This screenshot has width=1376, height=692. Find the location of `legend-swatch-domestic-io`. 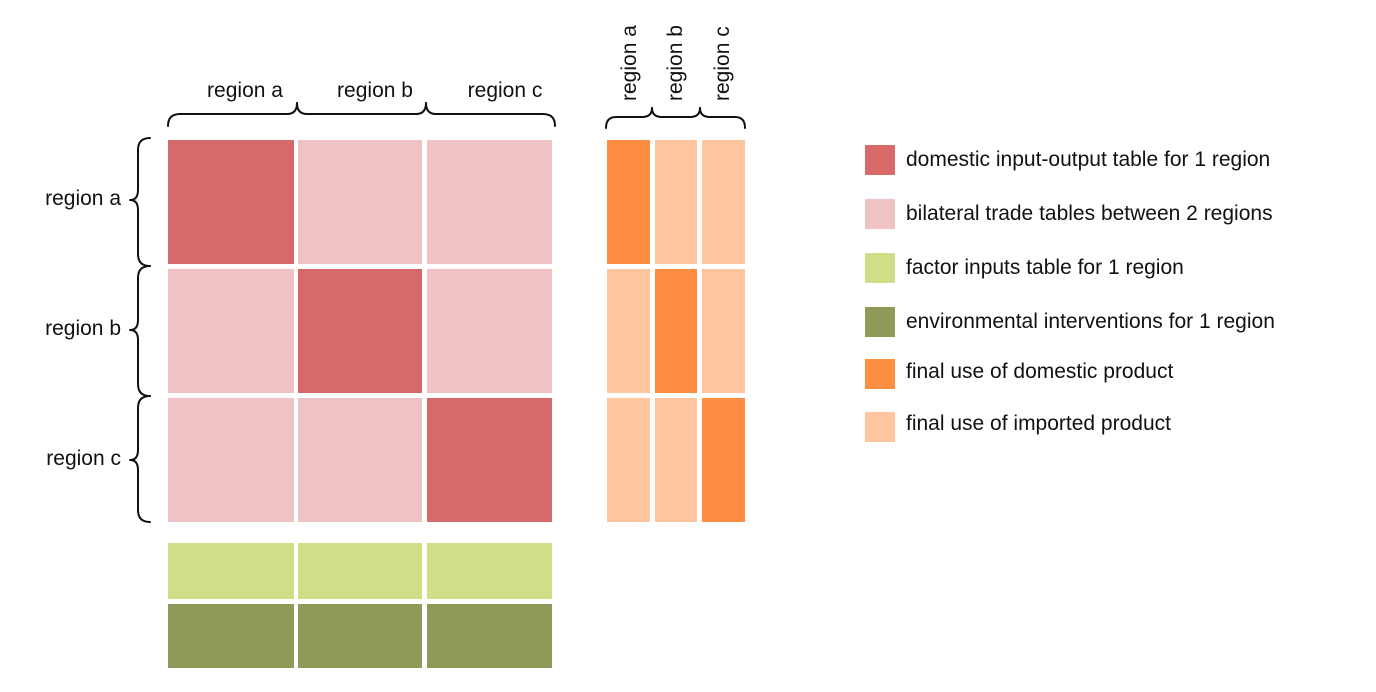

legend-swatch-domestic-io is located at coordinates (880, 160).